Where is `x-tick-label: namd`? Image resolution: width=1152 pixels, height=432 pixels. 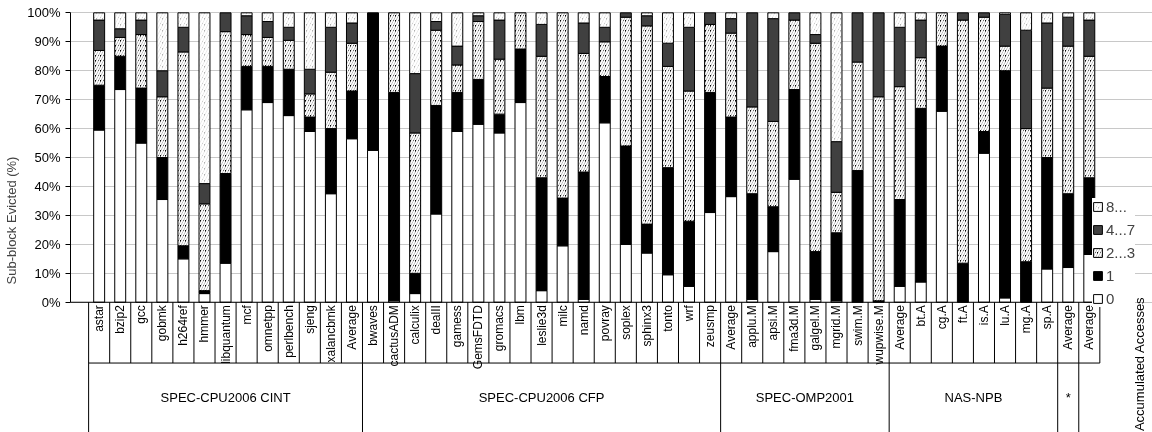
x-tick-label: namd is located at coordinates (583, 320).